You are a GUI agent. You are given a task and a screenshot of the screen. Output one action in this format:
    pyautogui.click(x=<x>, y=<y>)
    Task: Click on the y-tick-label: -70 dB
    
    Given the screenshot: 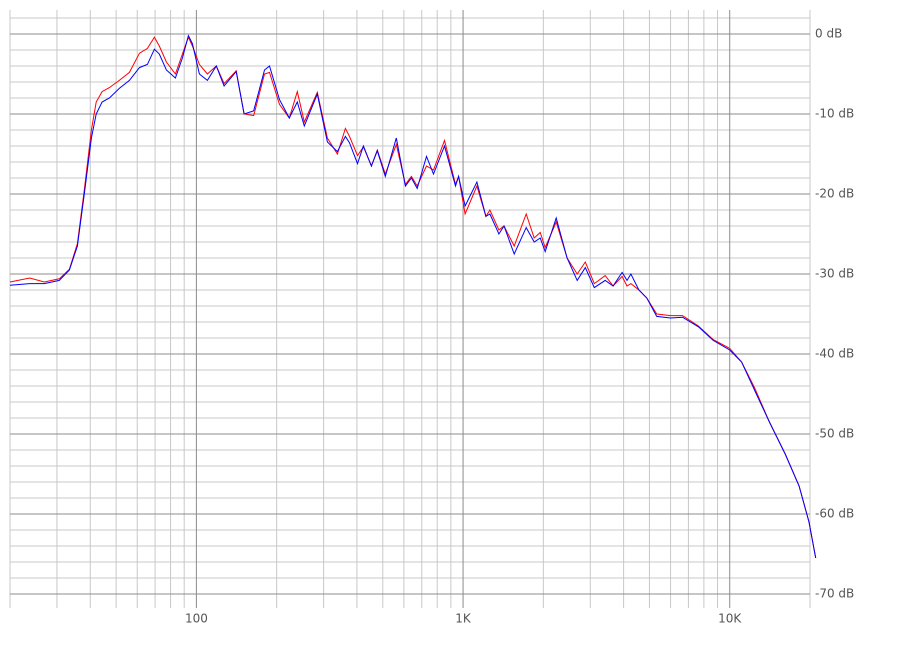 What is the action you would take?
    pyautogui.click(x=834, y=594)
    